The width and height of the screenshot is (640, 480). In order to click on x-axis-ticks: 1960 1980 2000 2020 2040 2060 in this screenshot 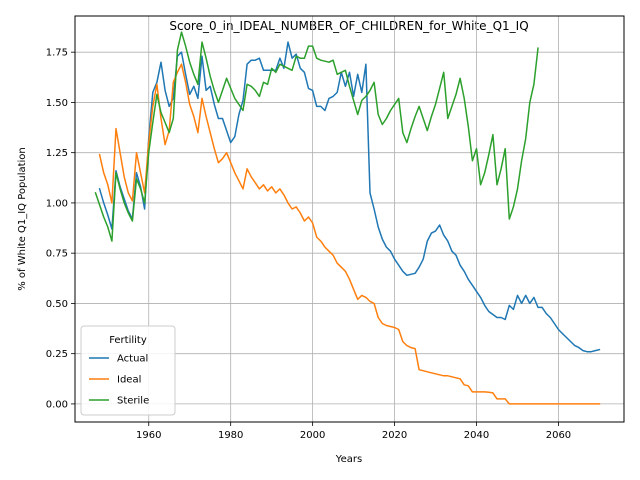, I will do `click(353, 431)`.